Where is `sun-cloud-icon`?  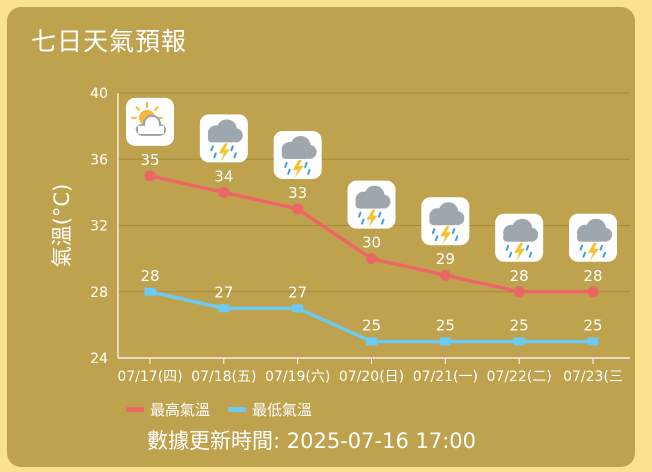
sun-cloud-icon is located at coordinates (150, 121).